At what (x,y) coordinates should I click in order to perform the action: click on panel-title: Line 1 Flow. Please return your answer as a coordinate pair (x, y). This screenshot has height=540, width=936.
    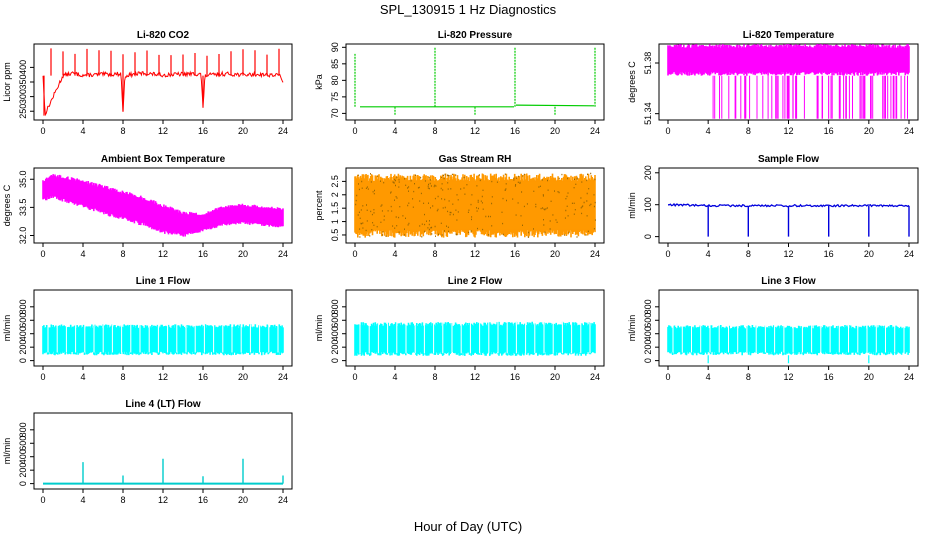
    Looking at the image, I should click on (163, 281).